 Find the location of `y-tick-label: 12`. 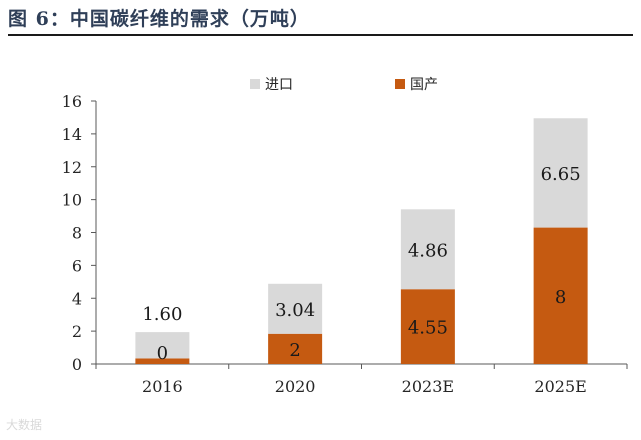

y-tick-label: 12 is located at coordinates (72, 167).